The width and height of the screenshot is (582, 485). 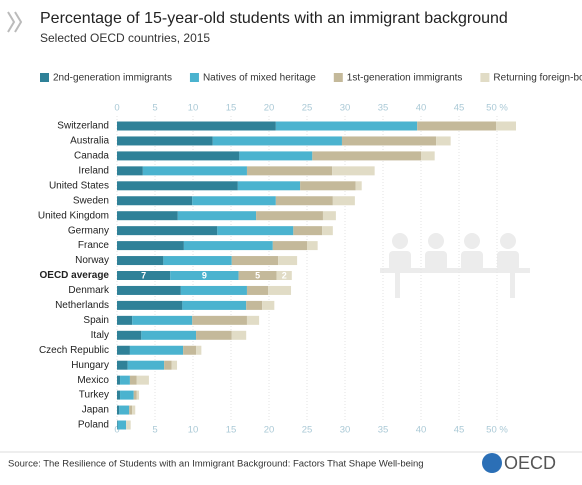 I want to click on y-category-label: United Kingdom, so click(x=73, y=215).